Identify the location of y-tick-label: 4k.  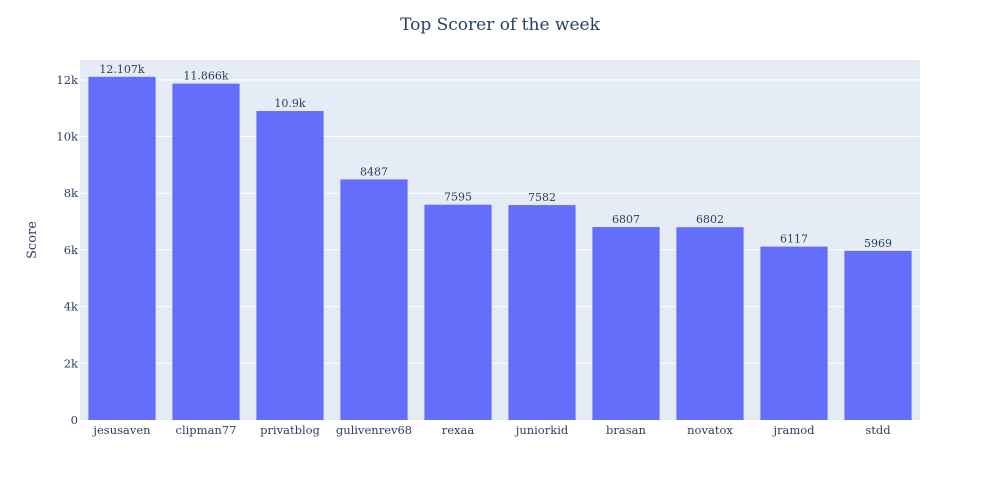
(71, 307).